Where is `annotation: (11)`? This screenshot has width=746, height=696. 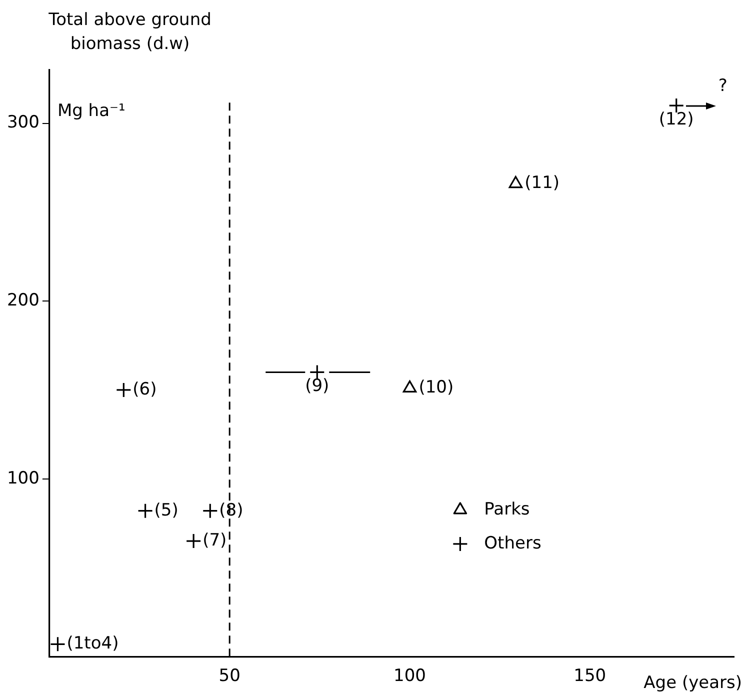
annotation: (11) is located at coordinates (542, 183).